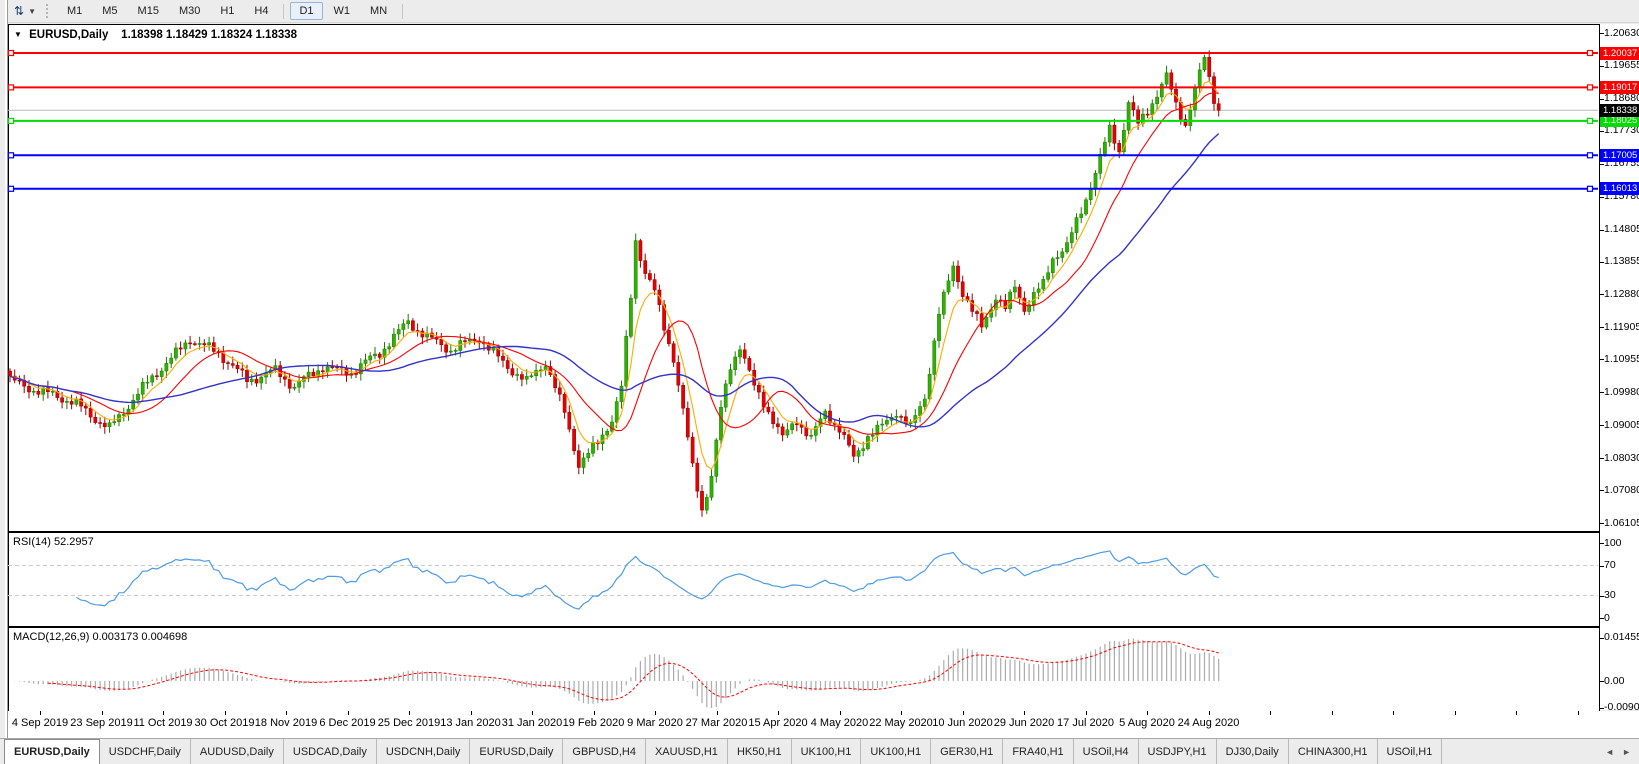 The height and width of the screenshot is (764, 1639). What do you see at coordinates (823, 724) in the screenshot?
I see `date-axis` at bounding box center [823, 724].